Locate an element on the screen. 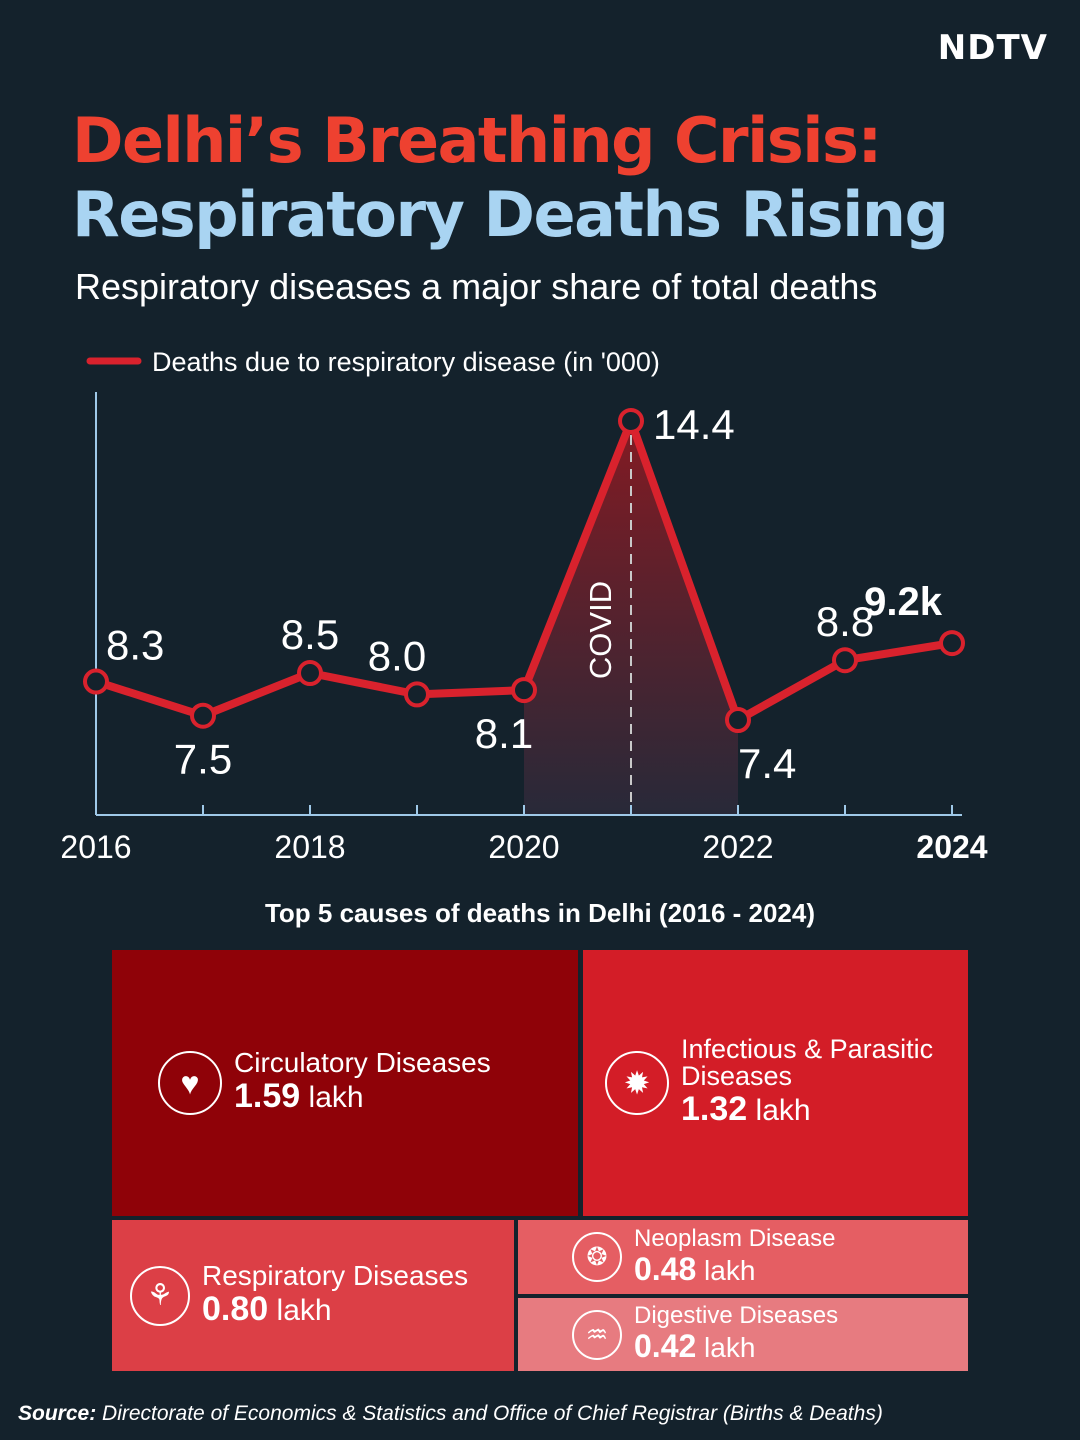 This screenshot has height=1440, width=1080. x-tick-label: 2022 is located at coordinates (737, 847).